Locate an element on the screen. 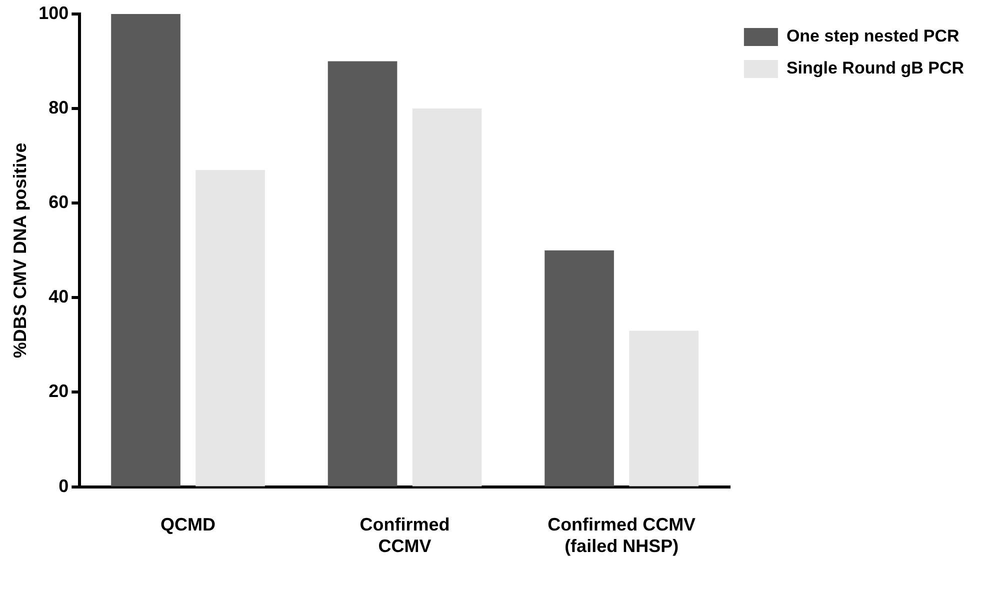 This screenshot has width=984, height=596. y-tick-label: 20 is located at coordinates (58, 391).